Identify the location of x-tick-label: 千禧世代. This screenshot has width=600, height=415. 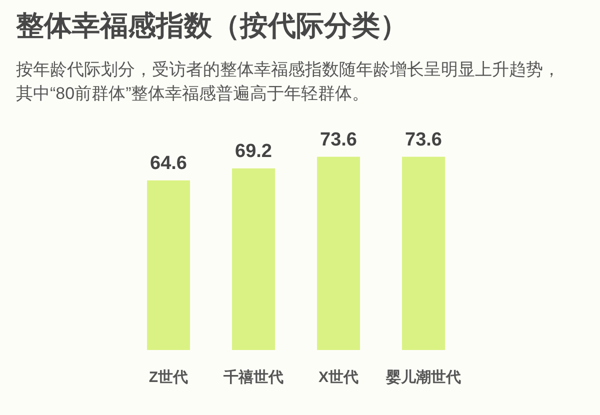
(253, 377).